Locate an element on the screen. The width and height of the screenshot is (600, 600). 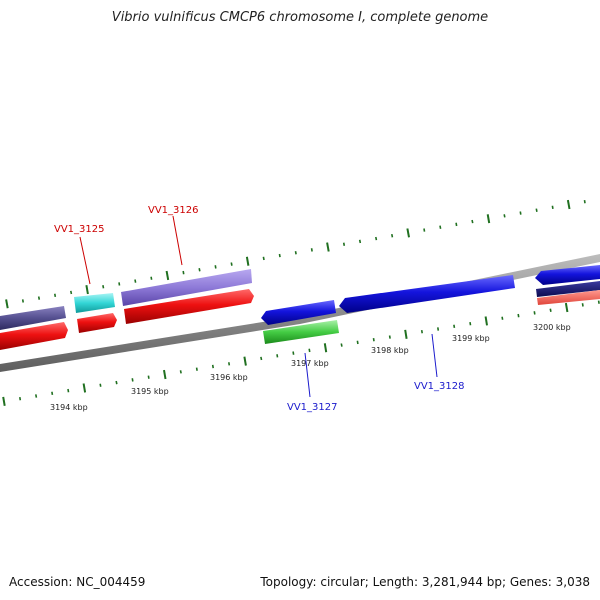
position-label: 3199 kbp is located at coordinates (471, 338).